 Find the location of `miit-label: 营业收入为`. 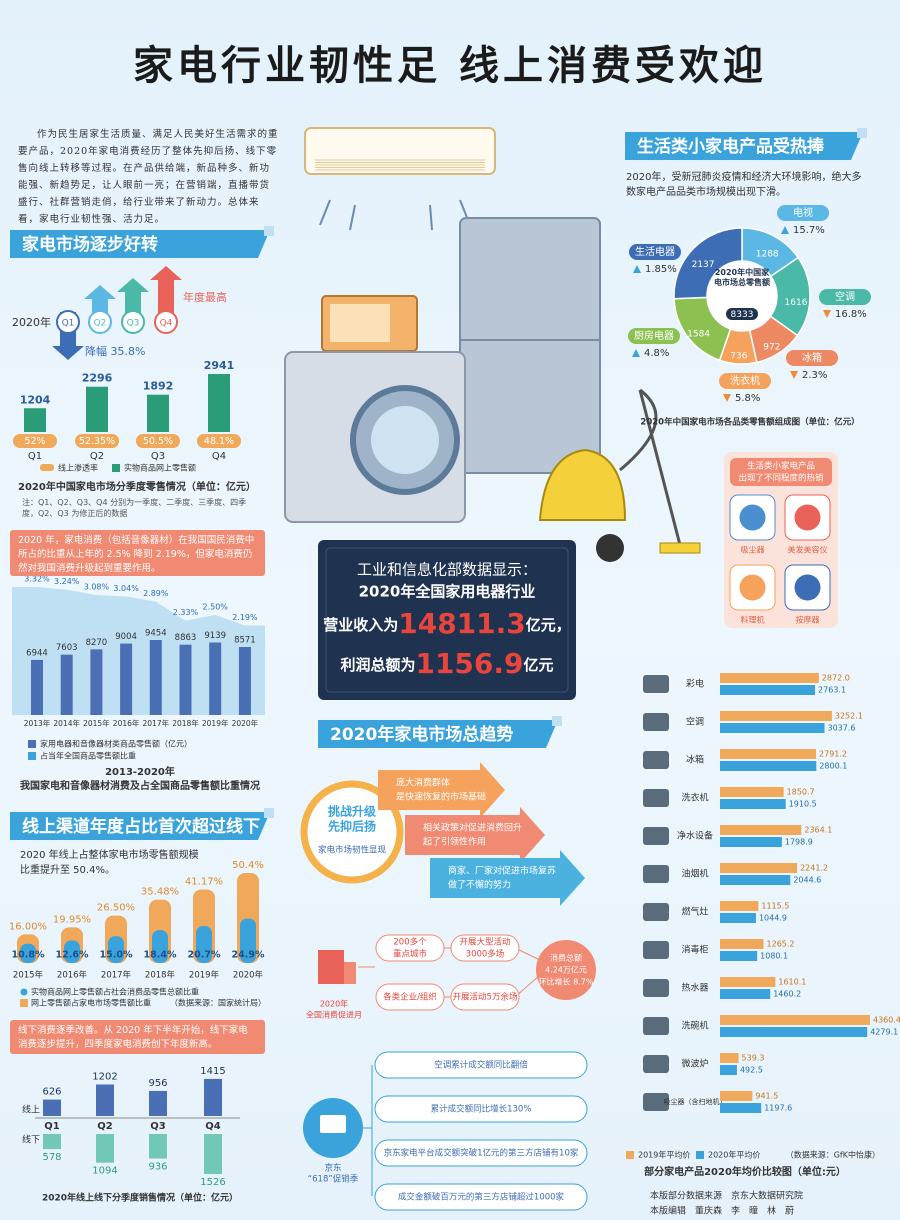

miit-label: 营业收入为 is located at coordinates (360, 625).